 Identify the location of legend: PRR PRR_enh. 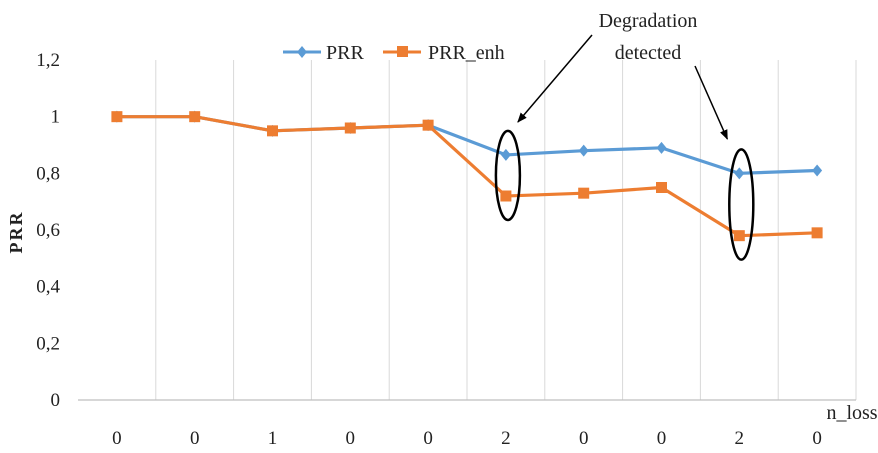
(394, 53).